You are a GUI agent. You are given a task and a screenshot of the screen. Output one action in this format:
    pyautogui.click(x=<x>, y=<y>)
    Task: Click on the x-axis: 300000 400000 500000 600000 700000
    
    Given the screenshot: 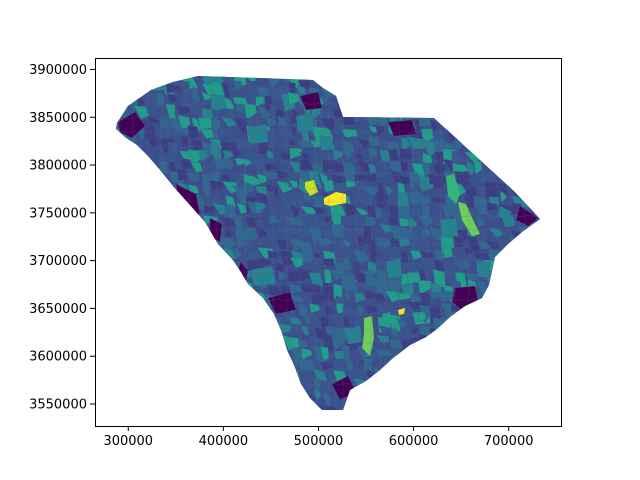 What is the action you would take?
    pyautogui.click(x=318, y=437)
    